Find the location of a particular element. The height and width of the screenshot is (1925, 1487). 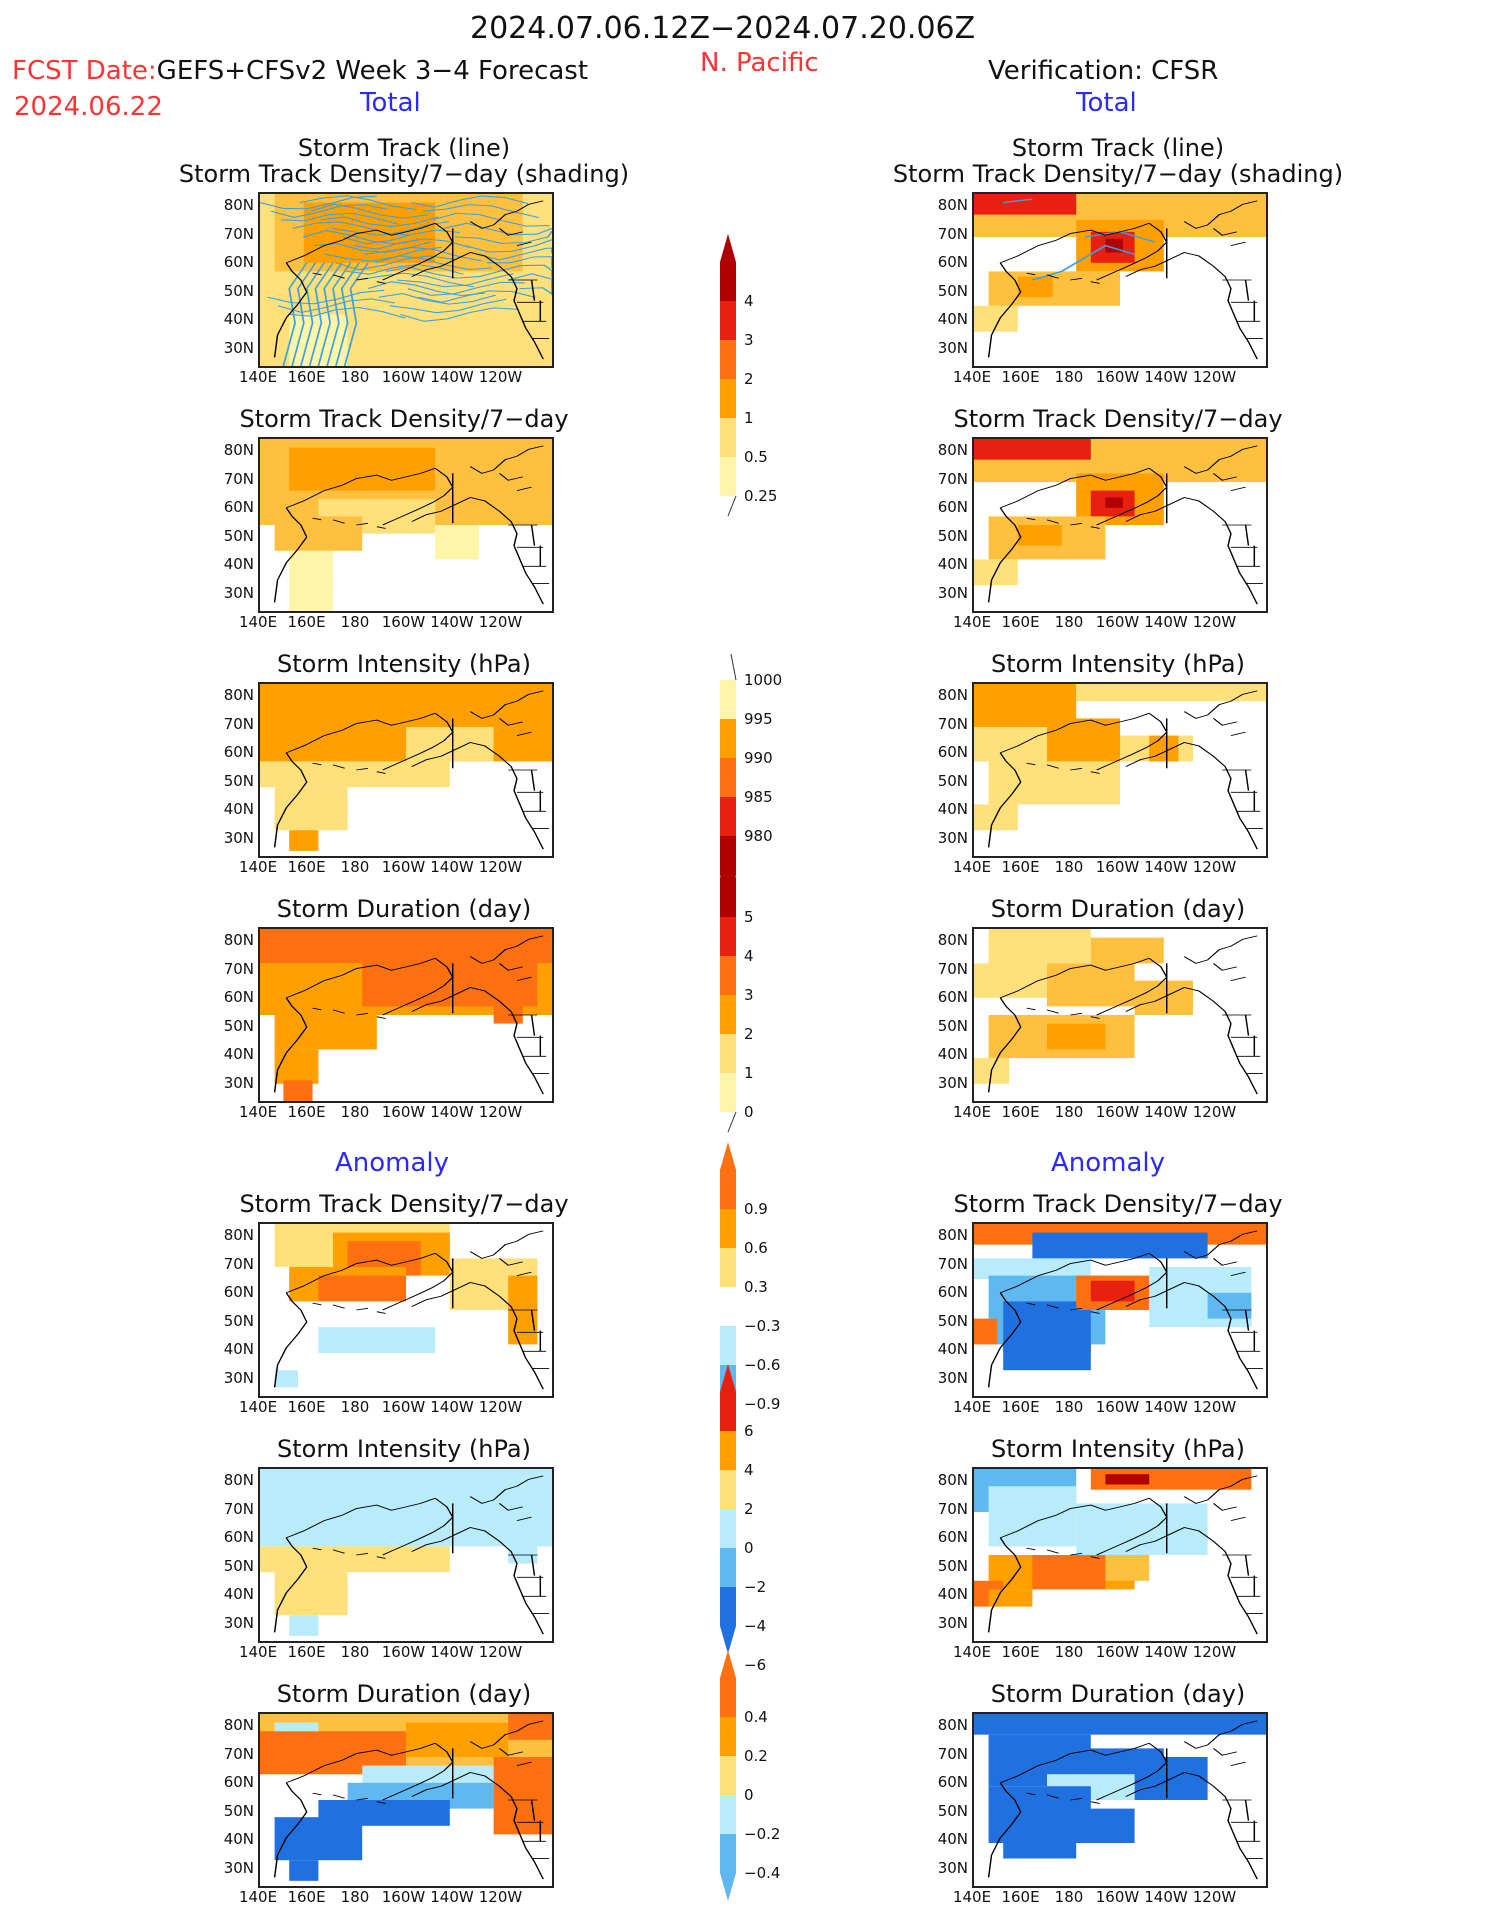

colorbar-label: 0.25 is located at coordinates (761, 496).